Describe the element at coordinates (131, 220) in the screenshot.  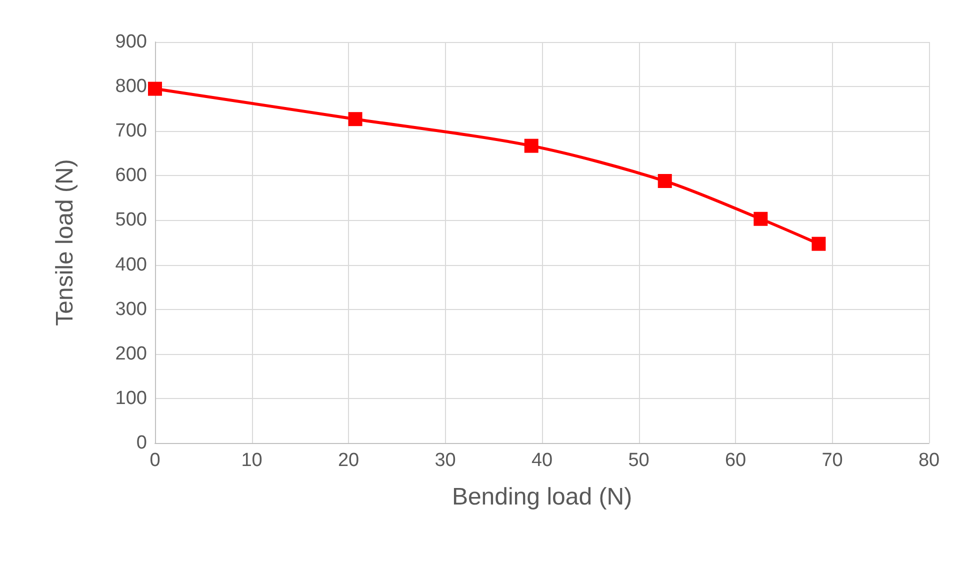
I see `y-tick-label: 500` at that location.